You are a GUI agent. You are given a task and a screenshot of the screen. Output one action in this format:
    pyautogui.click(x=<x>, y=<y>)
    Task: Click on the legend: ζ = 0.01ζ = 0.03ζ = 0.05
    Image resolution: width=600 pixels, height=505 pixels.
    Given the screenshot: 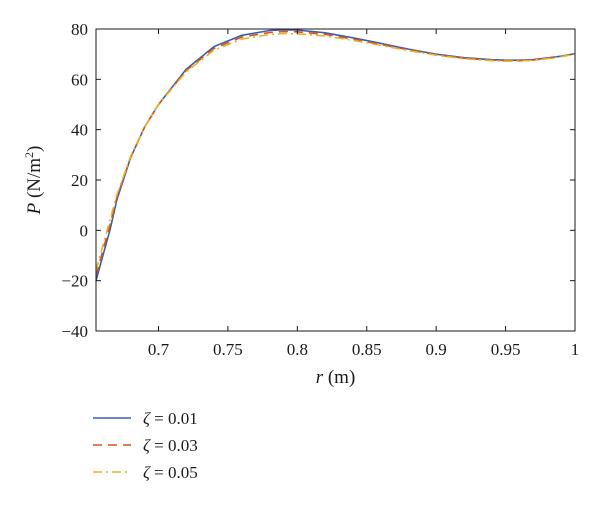 What is the action you would take?
    pyautogui.click(x=145, y=445)
    